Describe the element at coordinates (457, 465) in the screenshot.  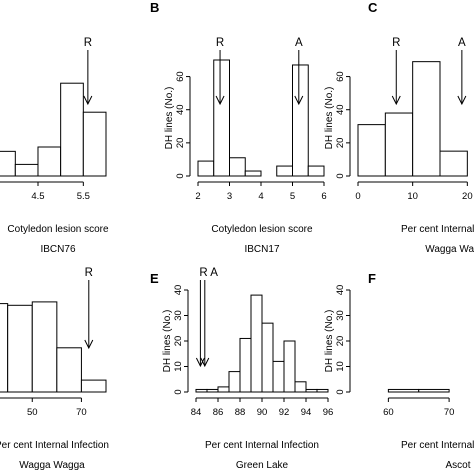
I see `panel-title: Ascot` at that location.